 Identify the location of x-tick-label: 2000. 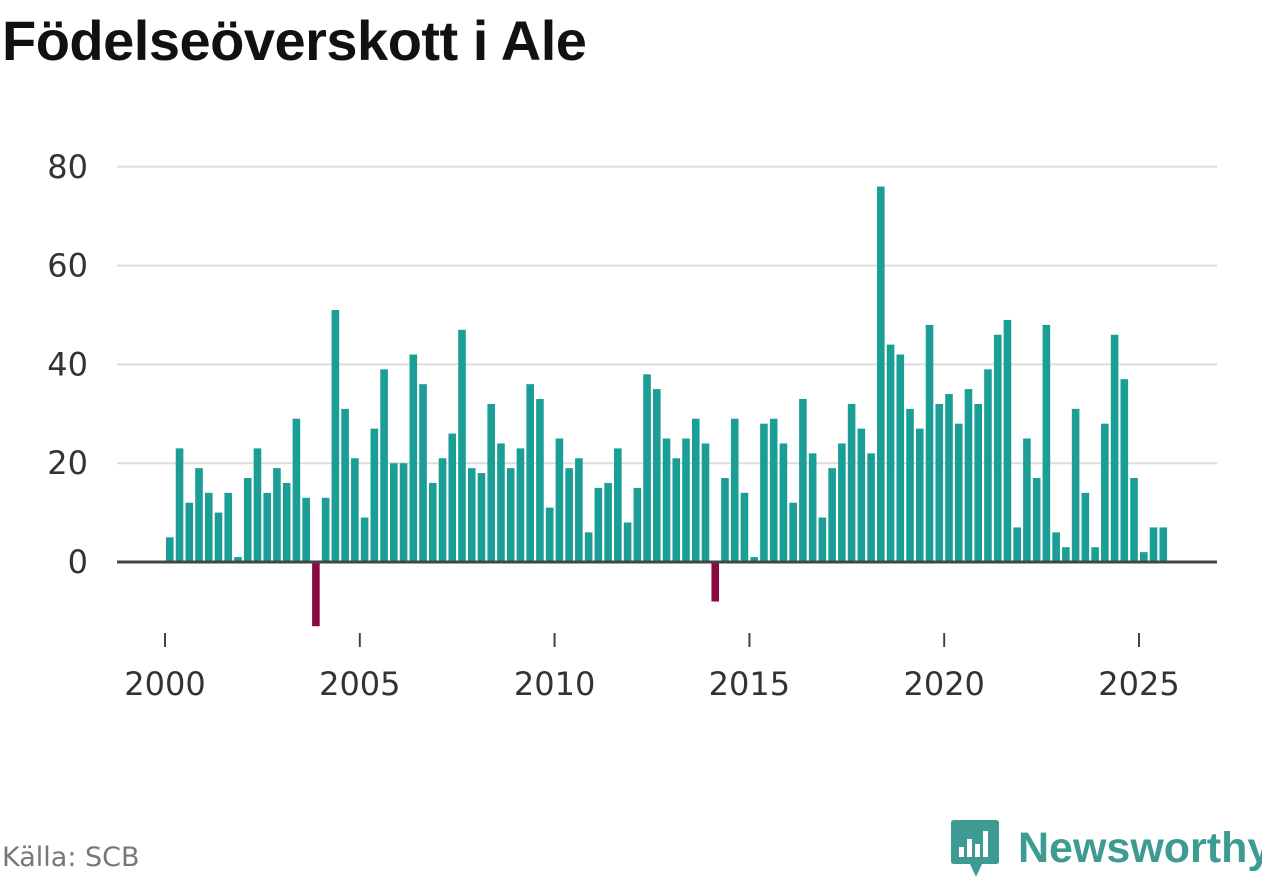
(164, 684).